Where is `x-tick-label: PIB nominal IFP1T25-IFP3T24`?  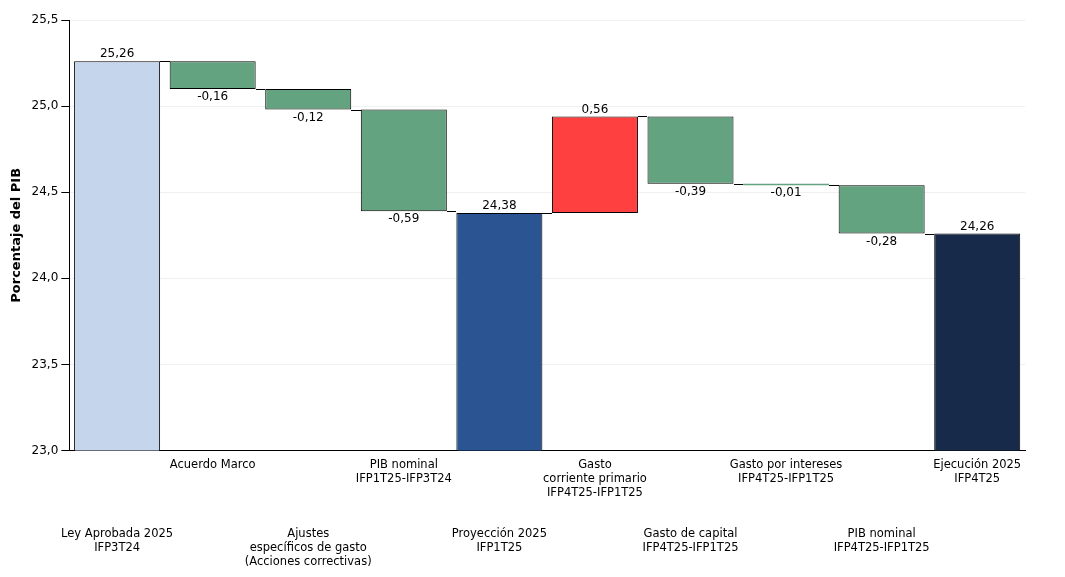 x-tick-label: PIB nominal IFP1T25-IFP3T24 is located at coordinates (403, 471).